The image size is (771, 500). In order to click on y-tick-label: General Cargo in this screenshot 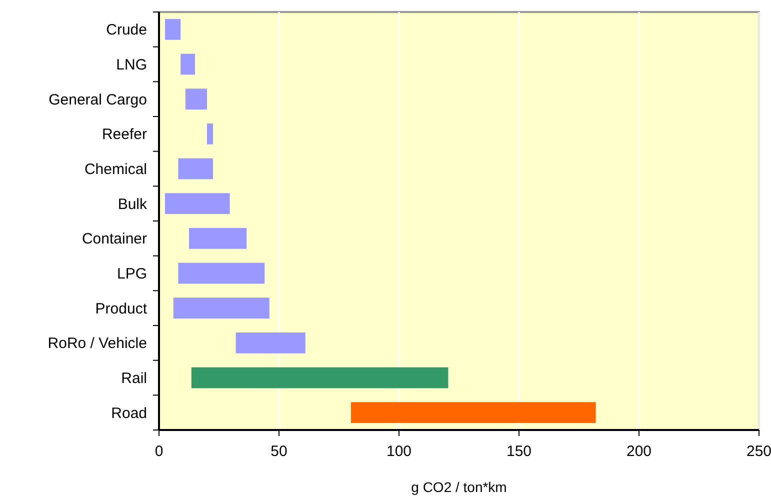, I will do `click(97, 99)`.